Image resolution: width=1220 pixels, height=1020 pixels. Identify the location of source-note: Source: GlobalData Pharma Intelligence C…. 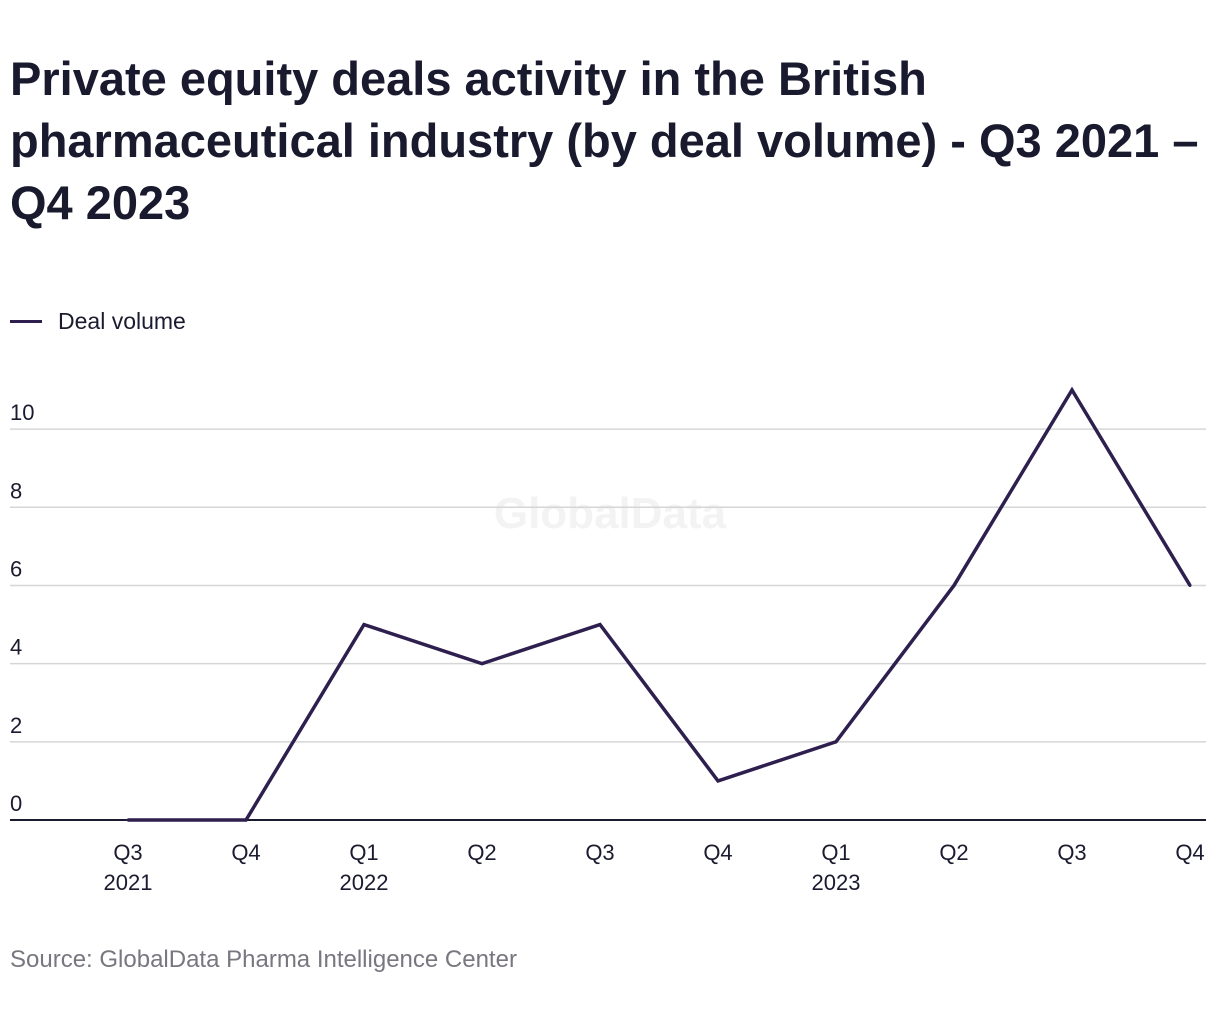
(263, 959).